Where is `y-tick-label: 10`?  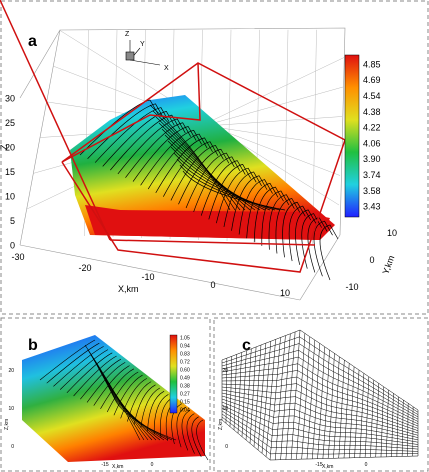 y-tick-label: 10 is located at coordinates (392, 233).